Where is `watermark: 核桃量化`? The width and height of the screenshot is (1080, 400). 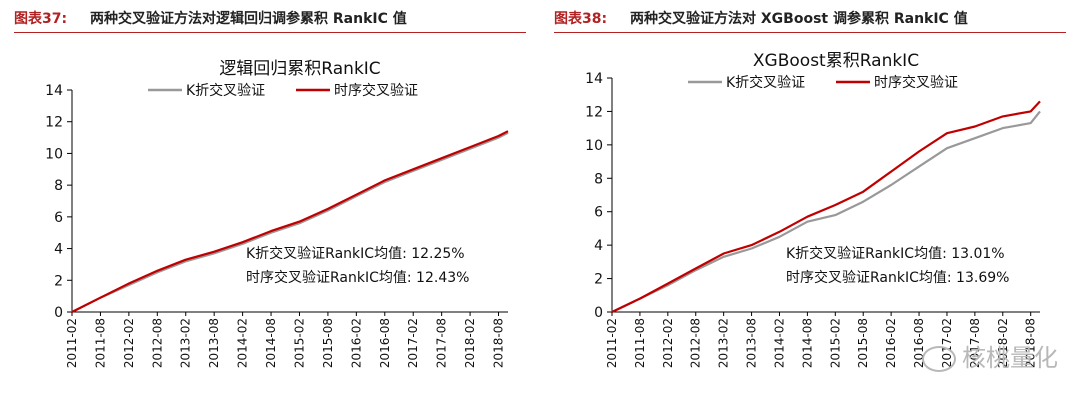 watermark: 核桃量化 is located at coordinates (990, 355).